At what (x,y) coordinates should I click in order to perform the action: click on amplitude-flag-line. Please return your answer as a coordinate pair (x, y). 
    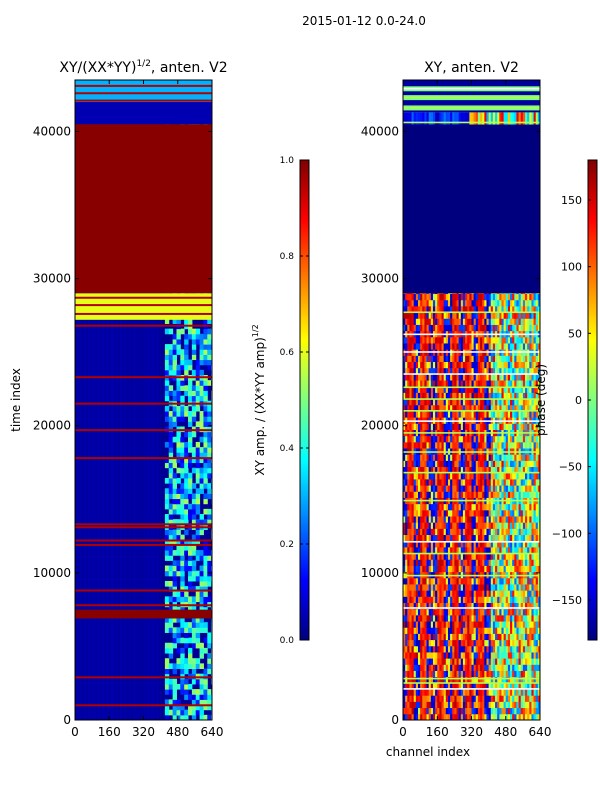
    Looking at the image, I should click on (143, 93).